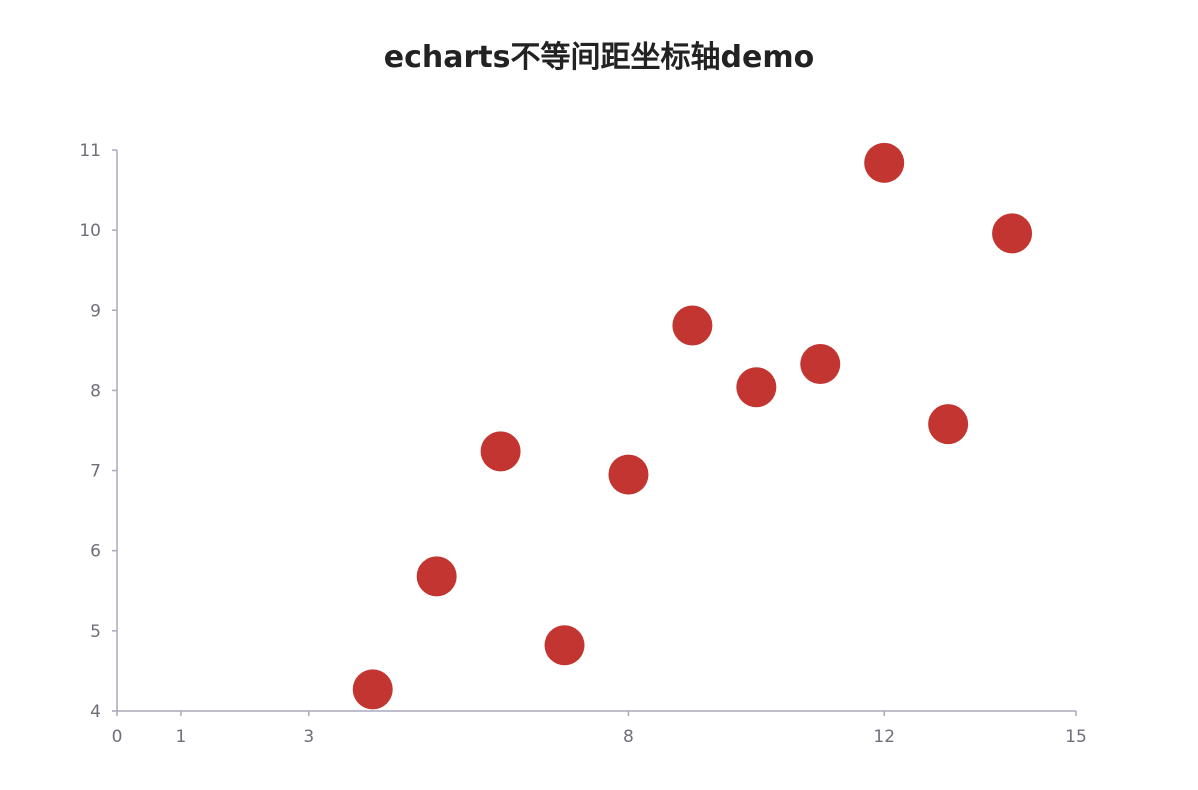 The width and height of the screenshot is (1198, 790). Describe the element at coordinates (95, 391) in the screenshot. I see `y-tick-label: 8` at that location.